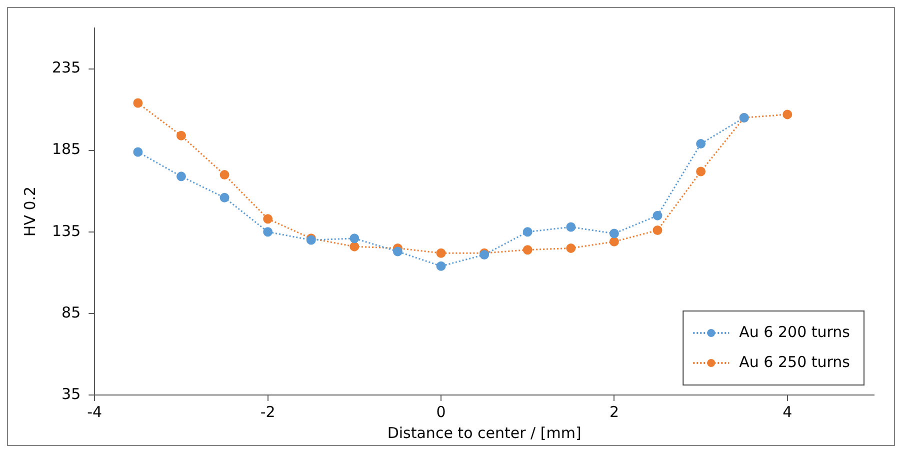 The height and width of the screenshot is (457, 904). What do you see at coordinates (71, 312) in the screenshot?
I see `y-tick-label: 85` at bounding box center [71, 312].